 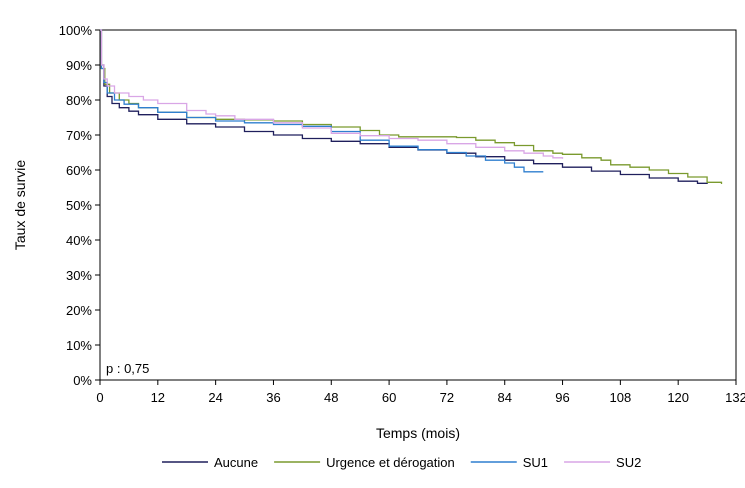 I want to click on p-value-annotation: p : 0,75, so click(x=127, y=368).